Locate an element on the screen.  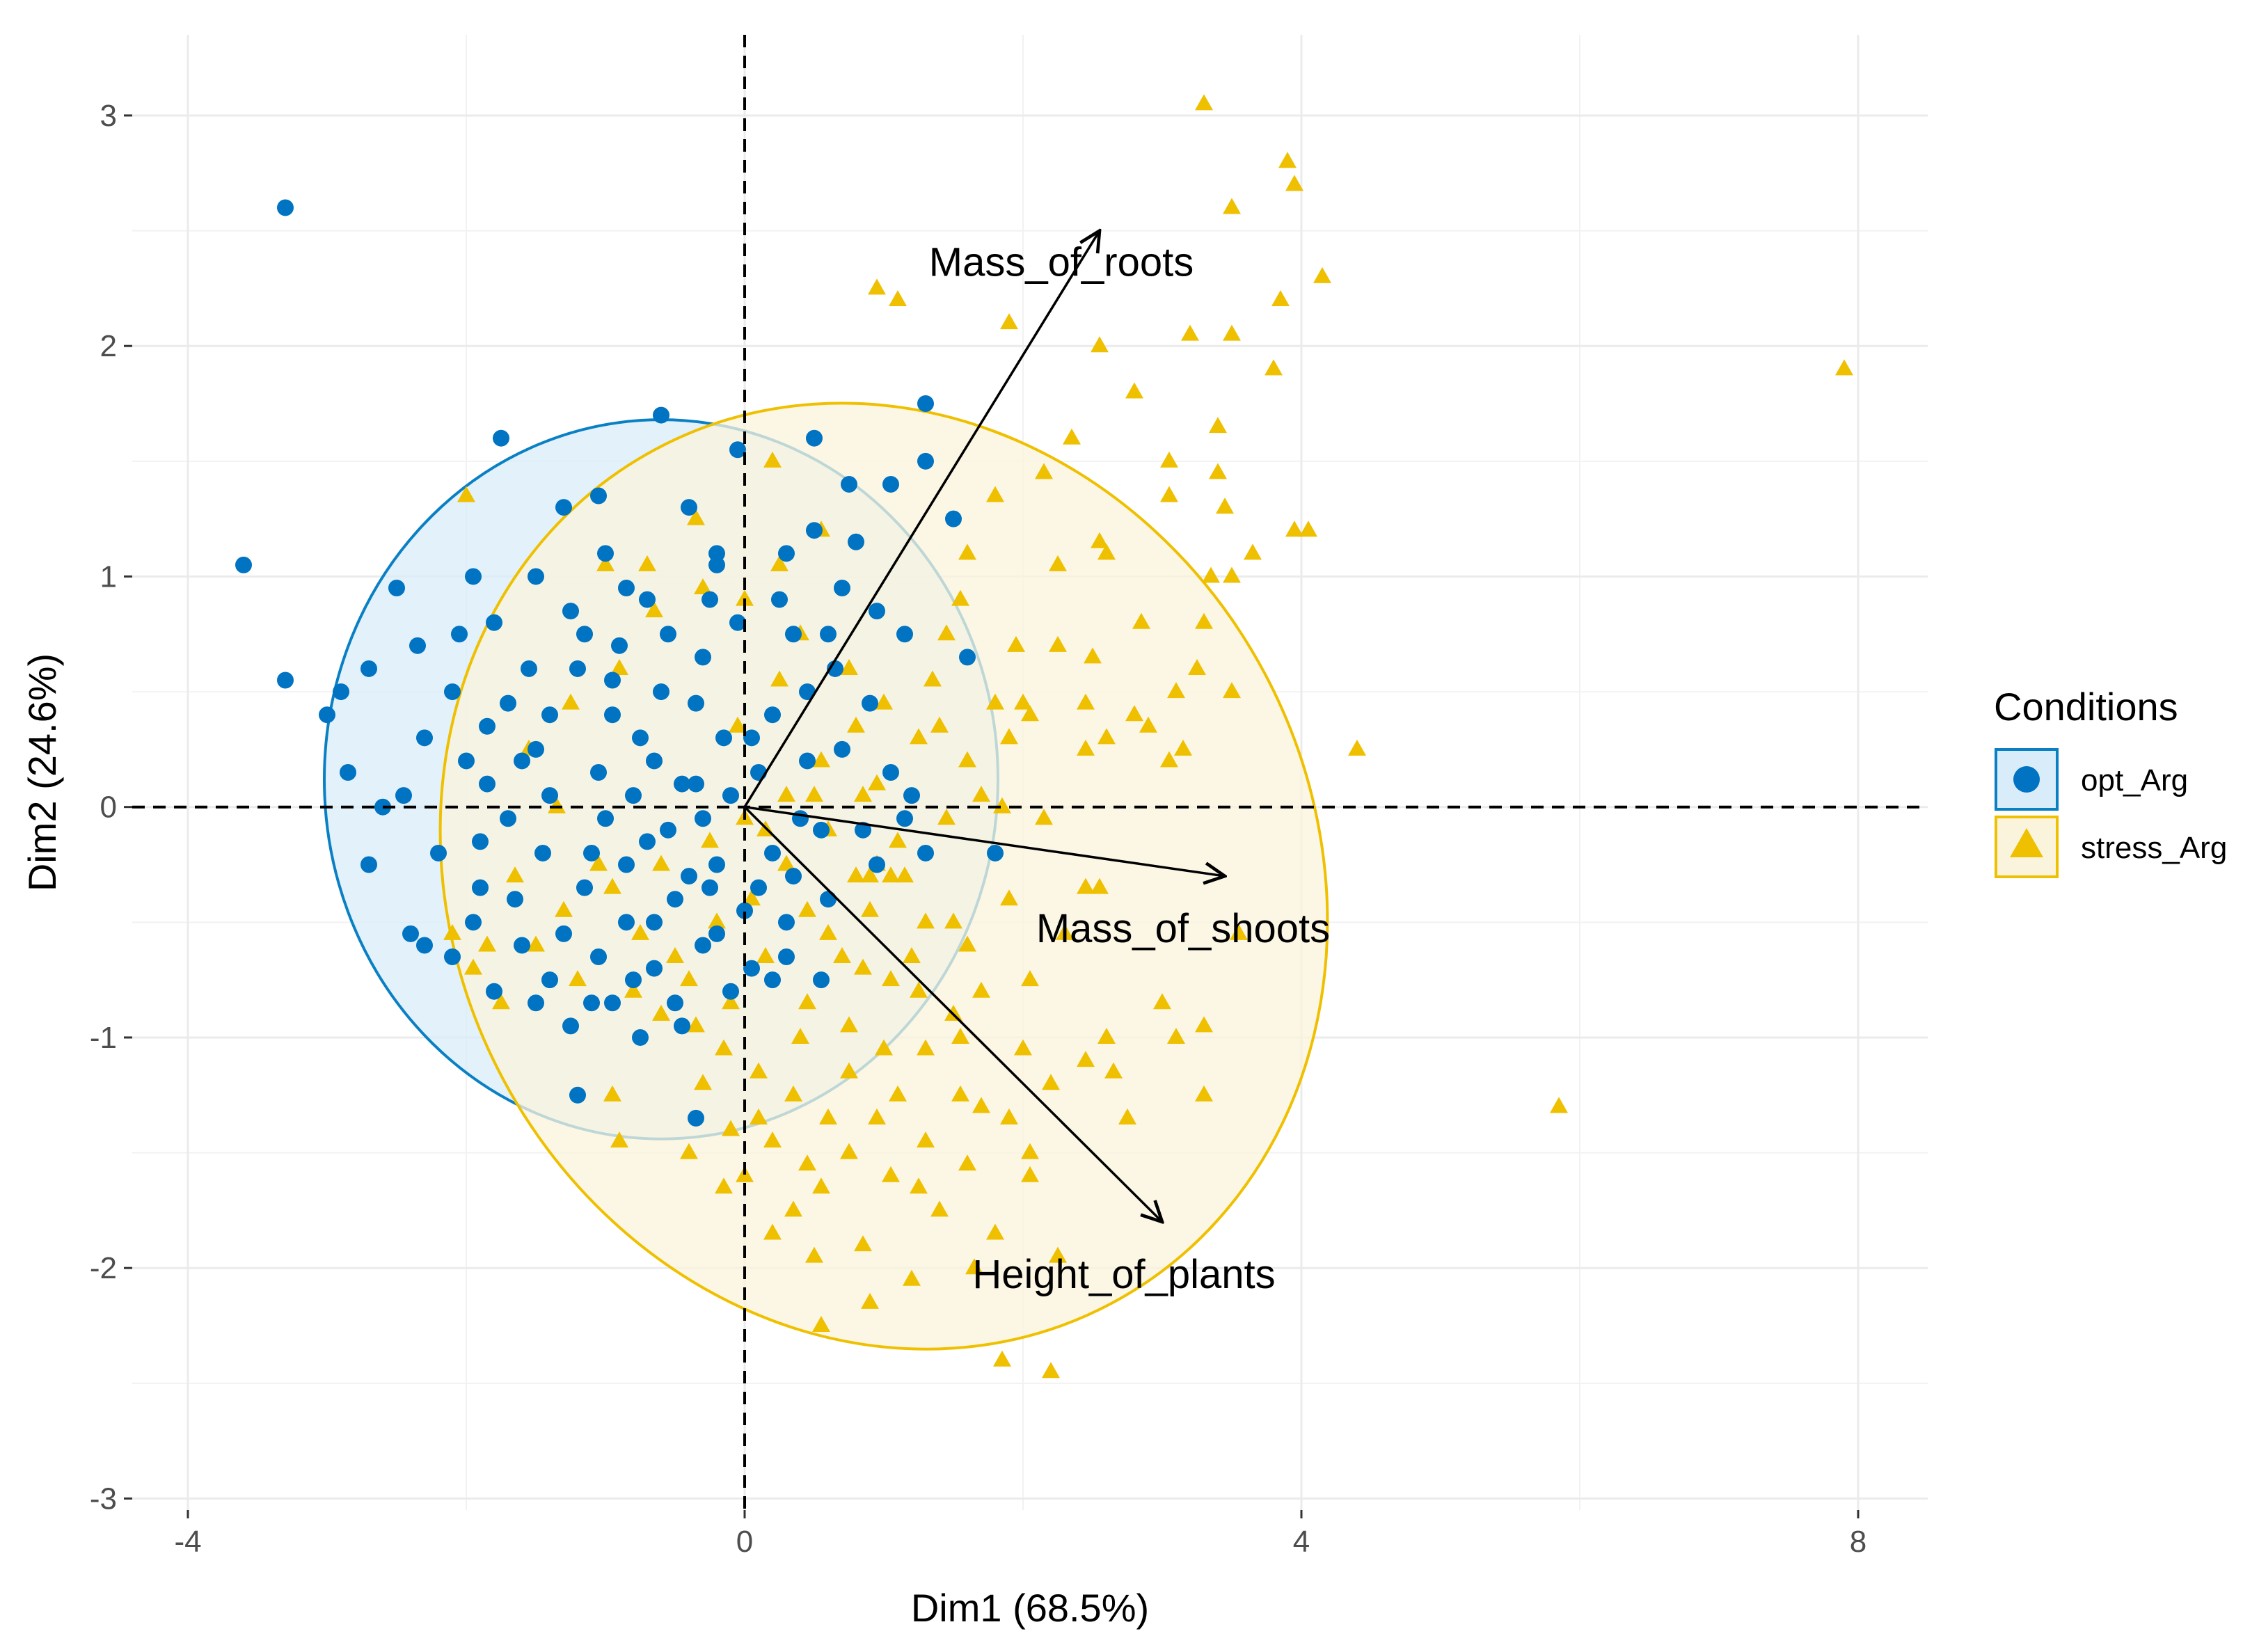
variable-label-mass-of-shoots: Mass_of_shoots is located at coordinates (1183, 929).